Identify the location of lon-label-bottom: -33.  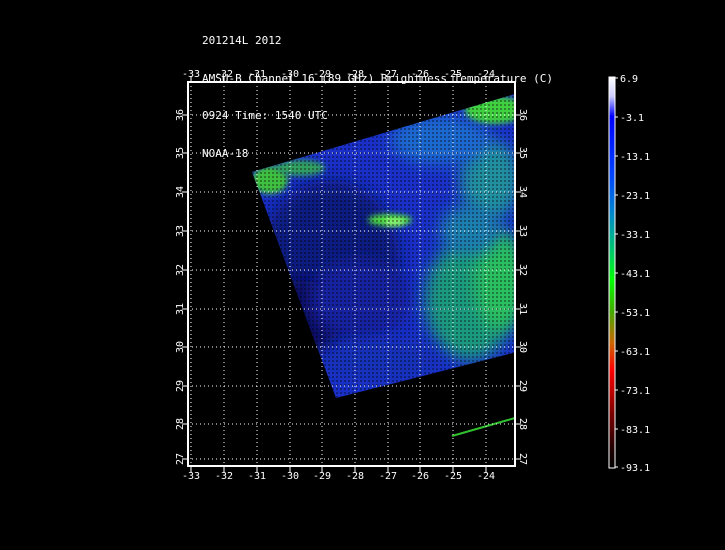
(191, 476).